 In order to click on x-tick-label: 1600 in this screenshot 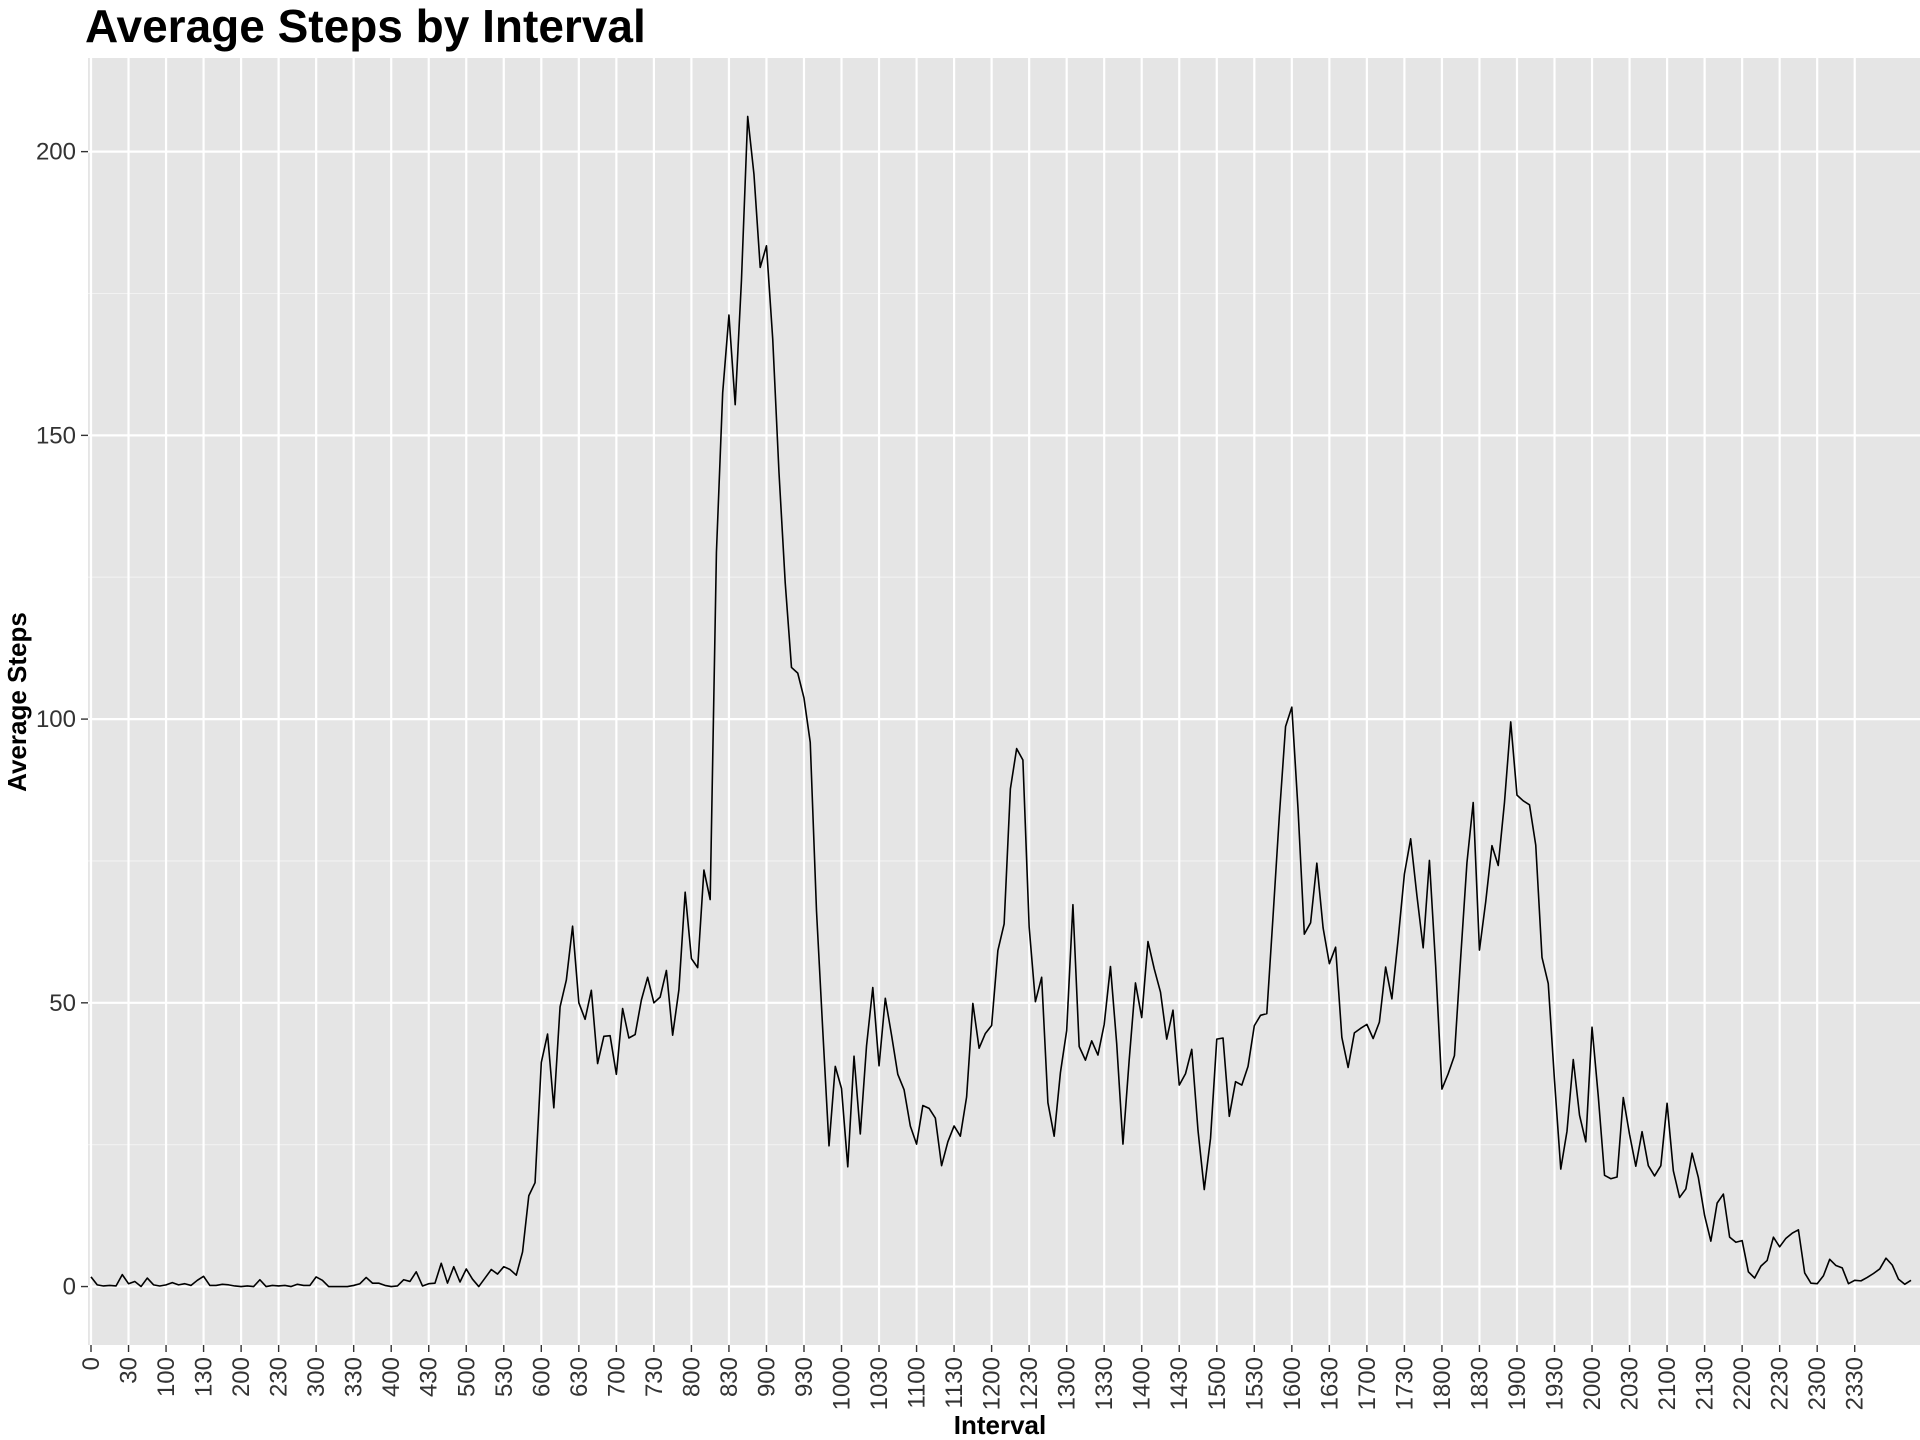, I will do `click(1292, 1383)`.